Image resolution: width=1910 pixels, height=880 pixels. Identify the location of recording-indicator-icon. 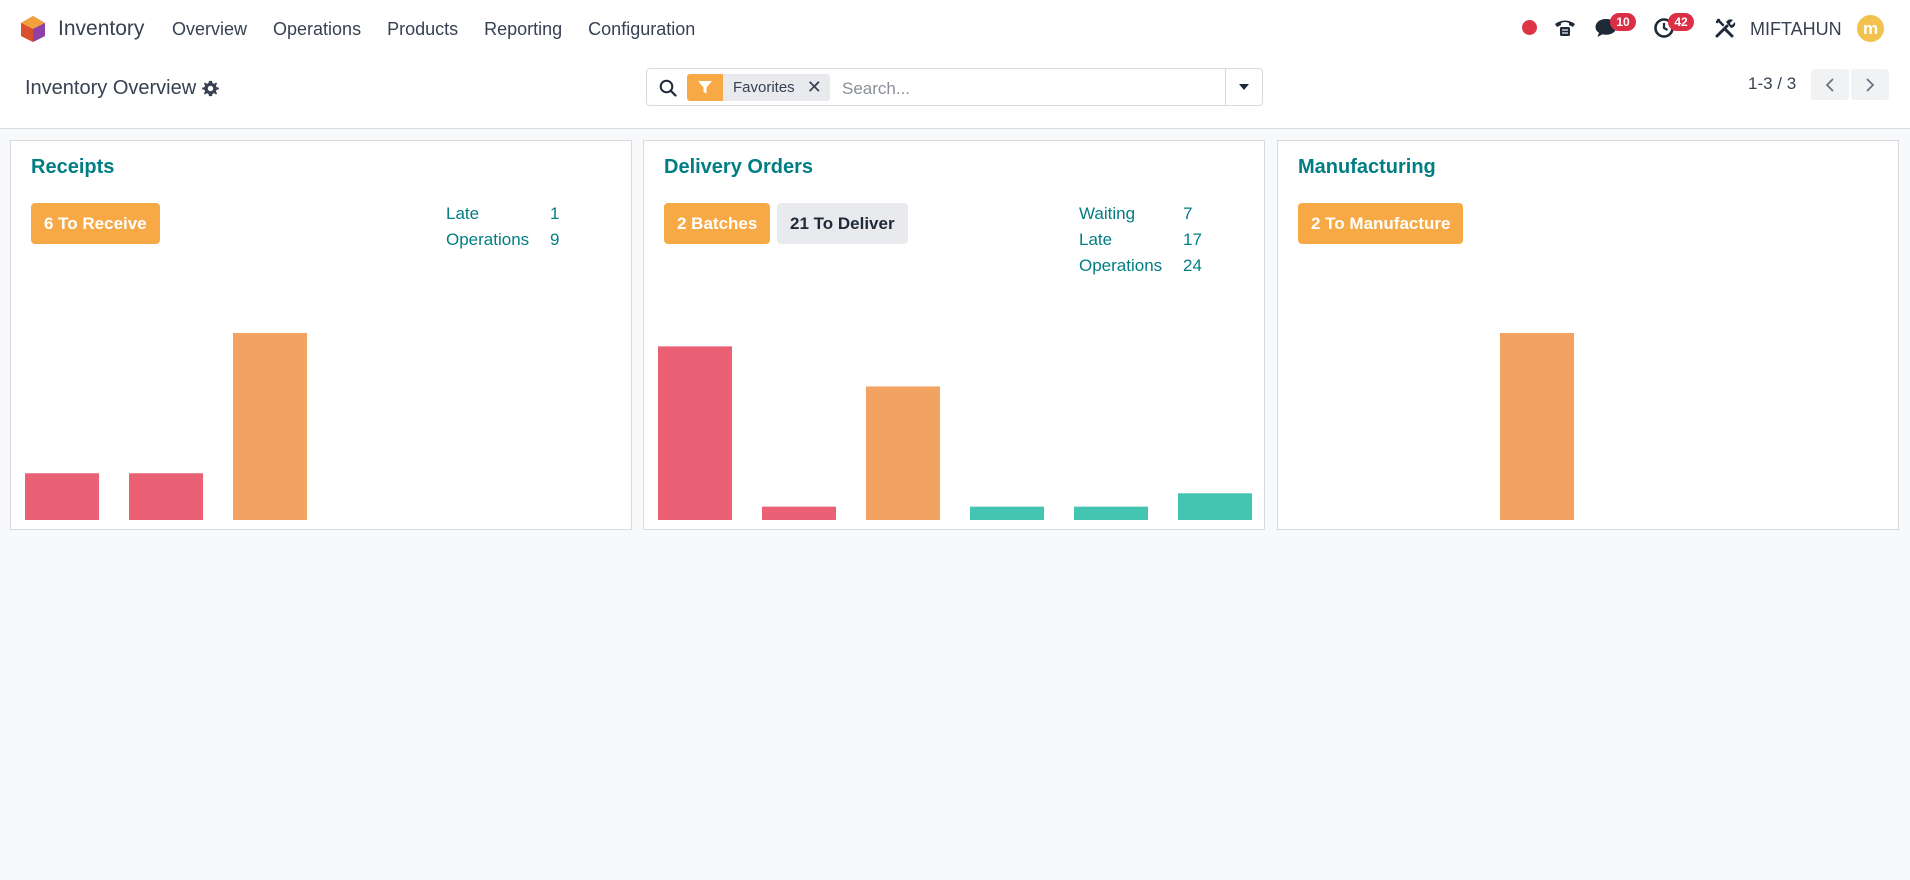
(1529, 27).